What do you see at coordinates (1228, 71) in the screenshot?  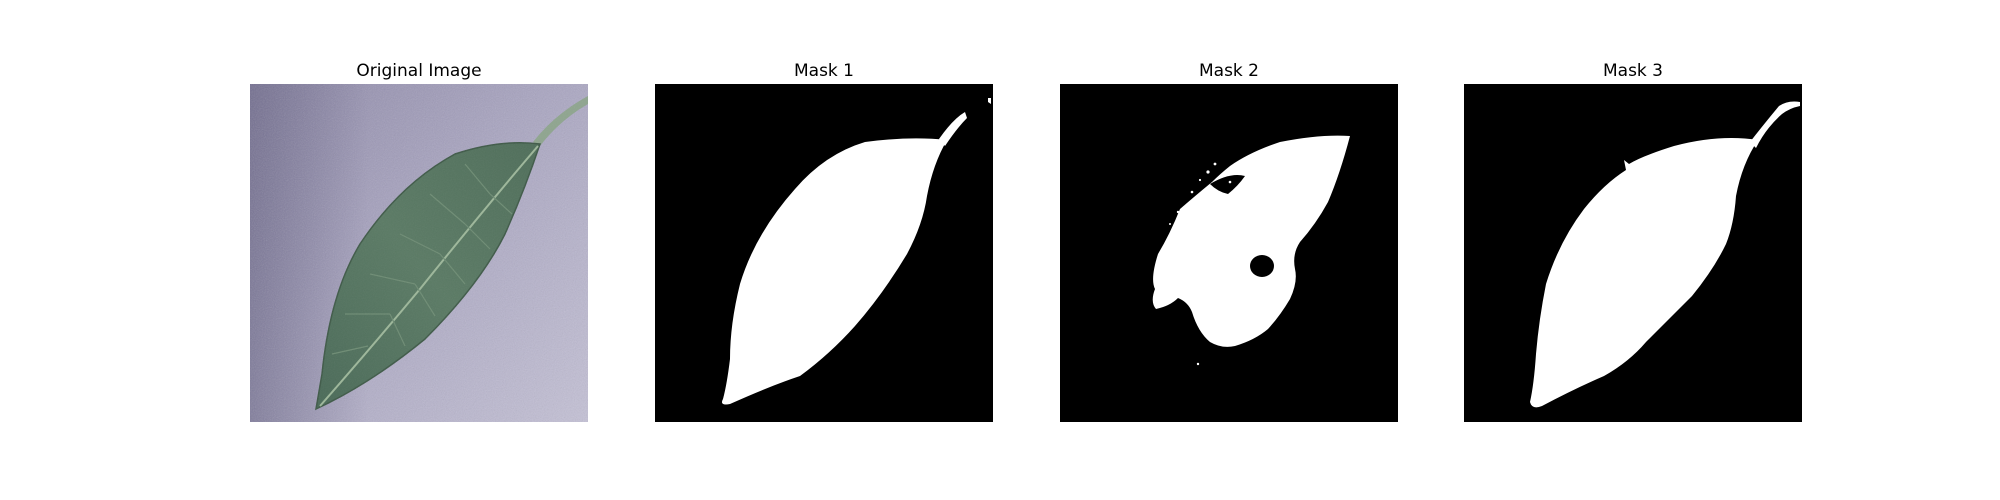 I see `panel-title-mask-2: Mask 2` at bounding box center [1228, 71].